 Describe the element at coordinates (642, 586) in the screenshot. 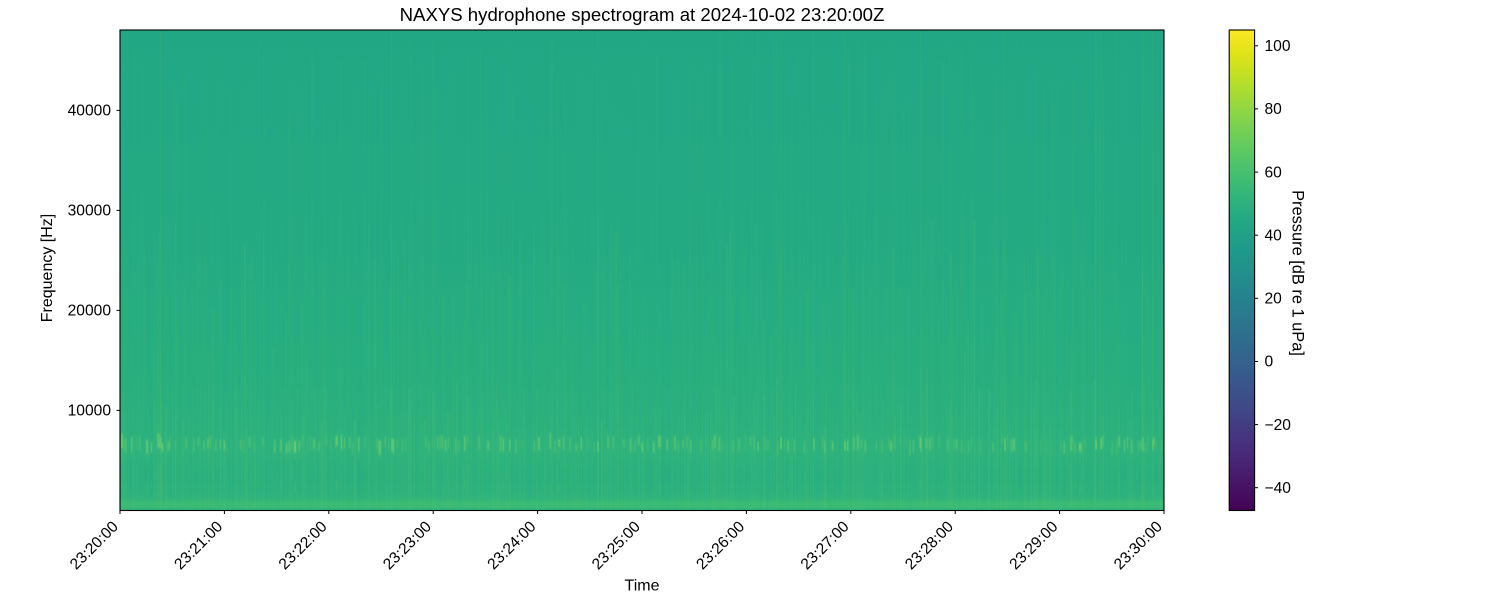

I see `svg-text: Time` at that location.